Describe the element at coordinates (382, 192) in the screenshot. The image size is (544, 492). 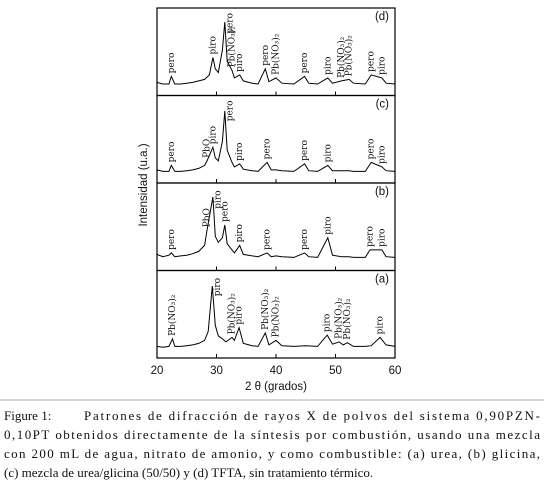
I see `panel-label: (b)` at that location.